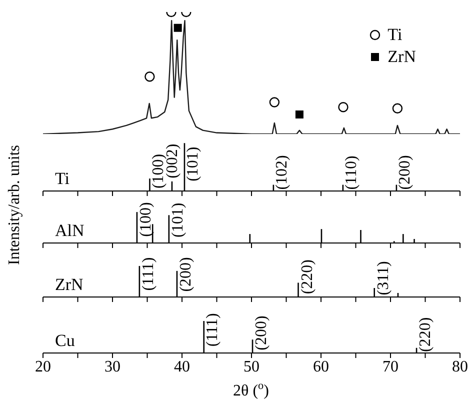  Describe the element at coordinates (252, 367) in the screenshot. I see `x-tick-label: 50` at that location.